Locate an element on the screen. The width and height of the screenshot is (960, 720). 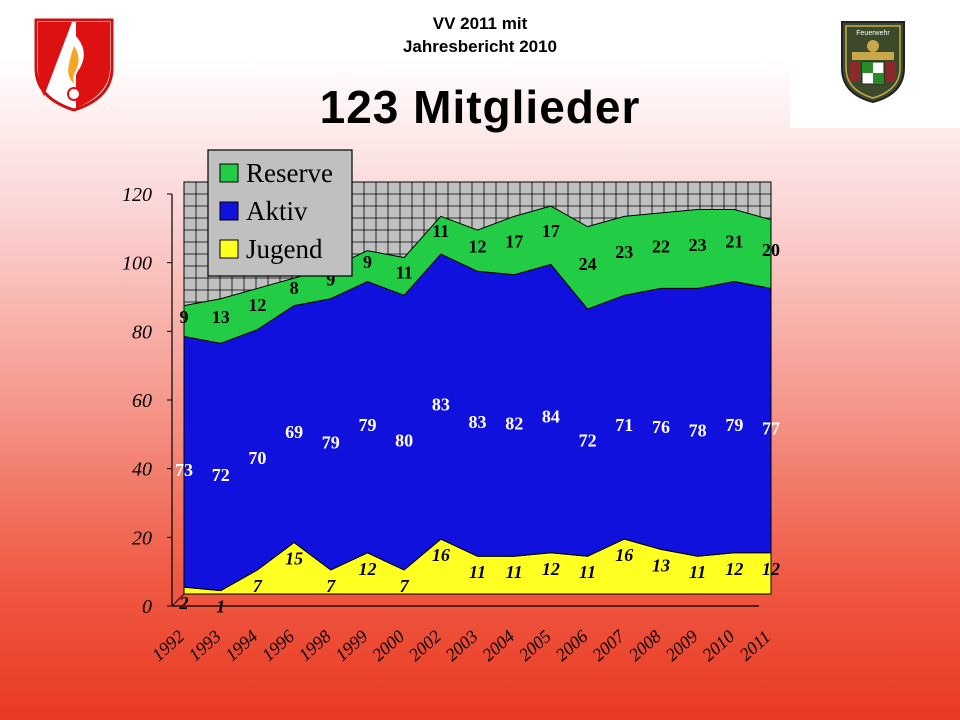
data-label-aktiv: 71 is located at coordinates (624, 425).